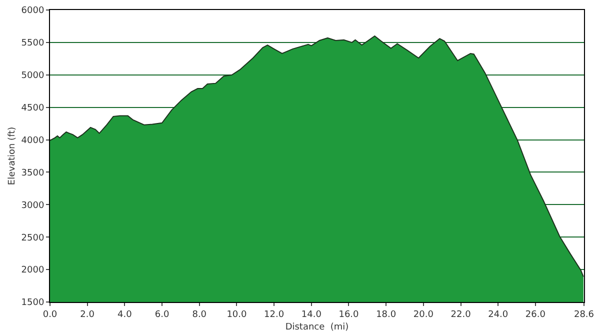 Image resolution: width=600 pixels, height=336 pixels. Describe the element at coordinates (317, 327) in the screenshot. I see `x-axis-title: Distance (mi)` at that location.